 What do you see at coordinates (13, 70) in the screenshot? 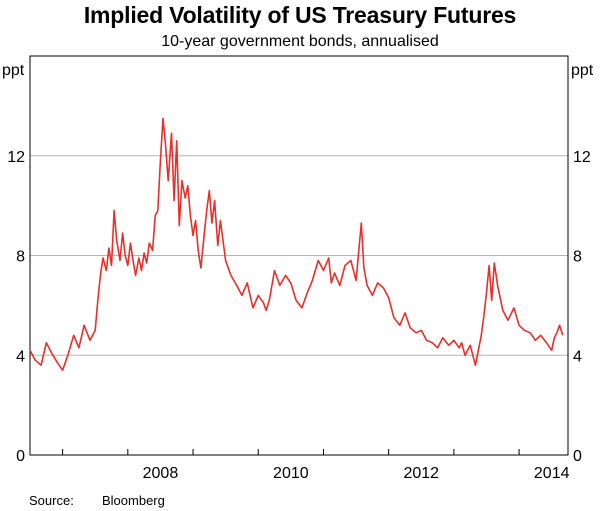
I see `y-unit-left: ppt` at bounding box center [13, 70].